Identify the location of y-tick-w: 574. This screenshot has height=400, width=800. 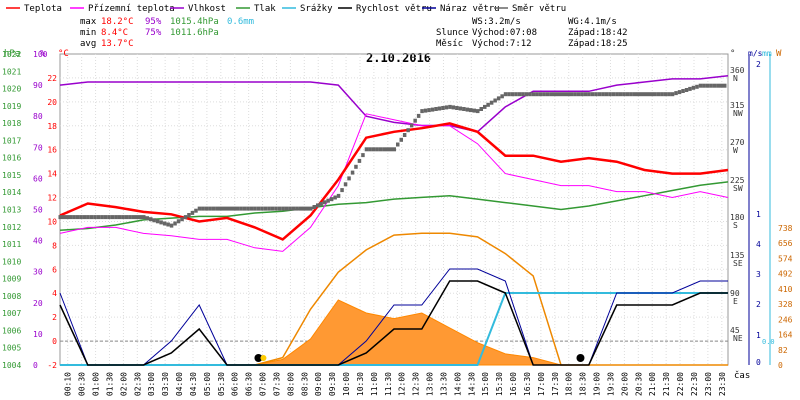
(785, 258).